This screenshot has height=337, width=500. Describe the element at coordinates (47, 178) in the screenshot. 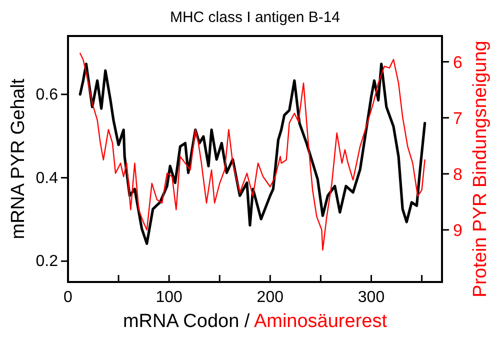

I see `y-tick-label: 0.4` at that location.